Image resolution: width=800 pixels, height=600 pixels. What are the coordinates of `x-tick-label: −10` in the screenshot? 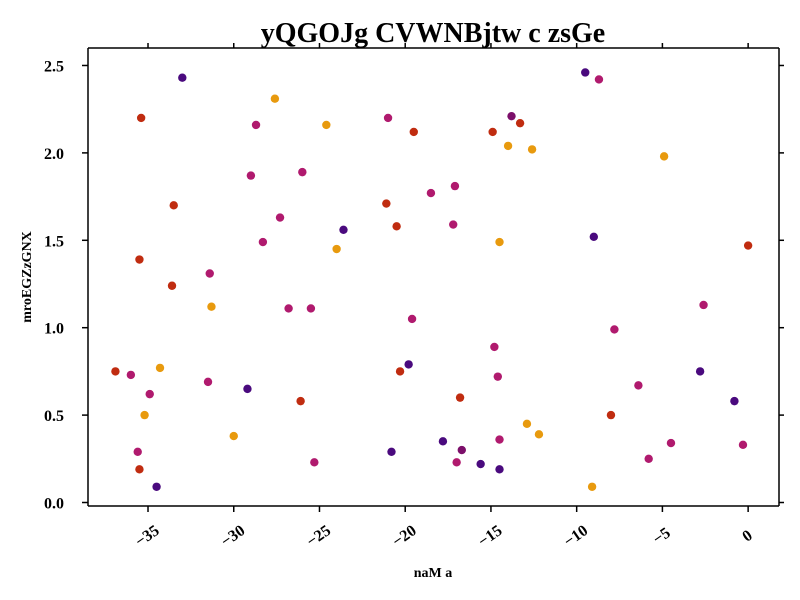 It's located at (576, 536).